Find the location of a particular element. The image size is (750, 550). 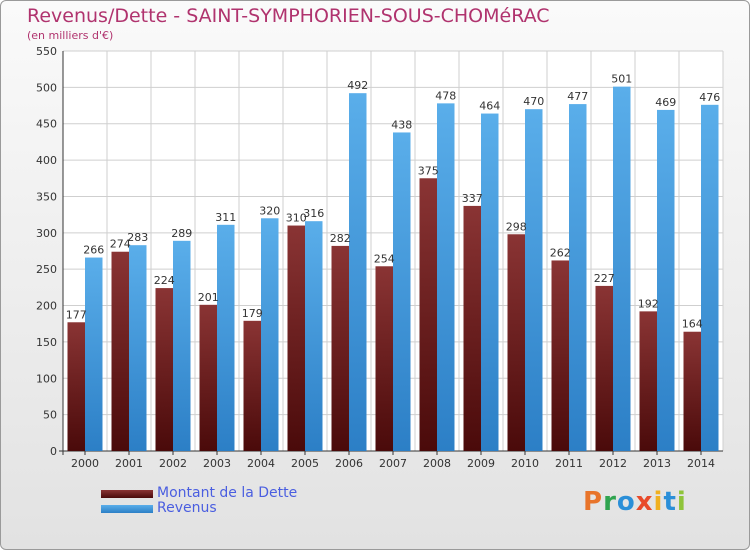

logo-letter: o is located at coordinates (626, 502).